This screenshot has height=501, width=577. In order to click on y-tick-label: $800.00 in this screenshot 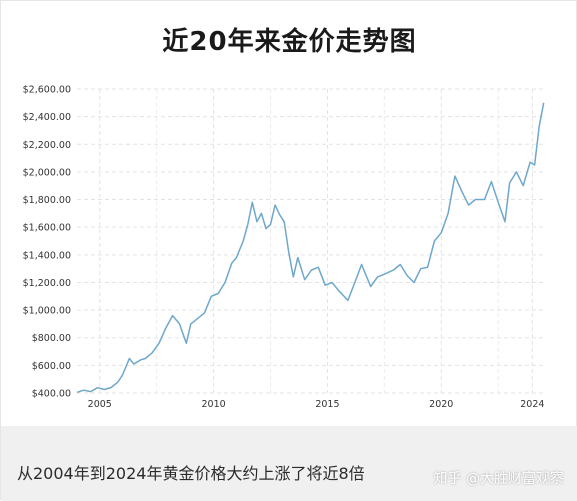, I will do `click(51, 338)`.